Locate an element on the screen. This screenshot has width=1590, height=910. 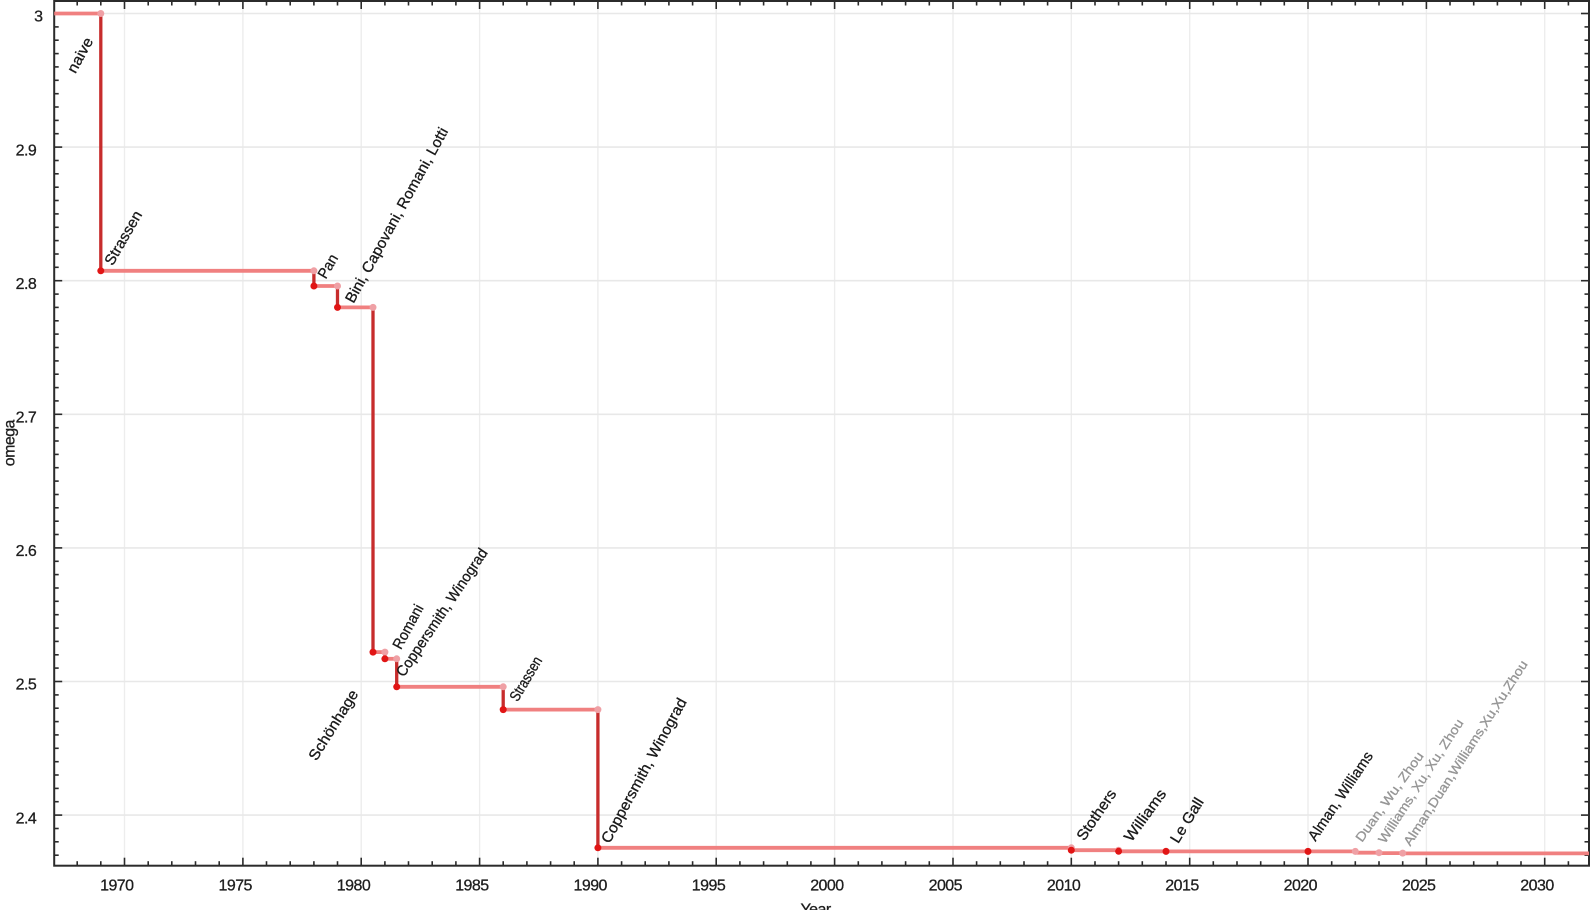
svg-text: 1985 is located at coordinates (472, 886).